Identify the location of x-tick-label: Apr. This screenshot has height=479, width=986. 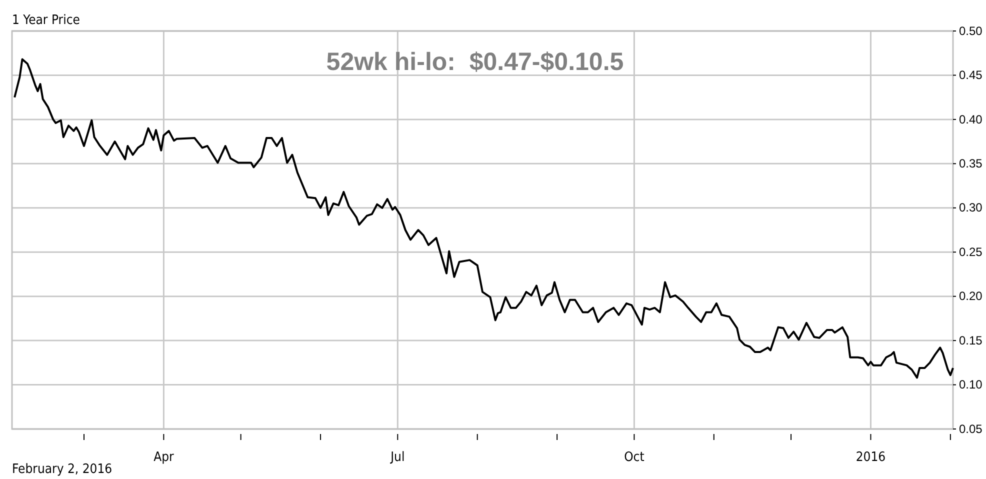
(164, 458).